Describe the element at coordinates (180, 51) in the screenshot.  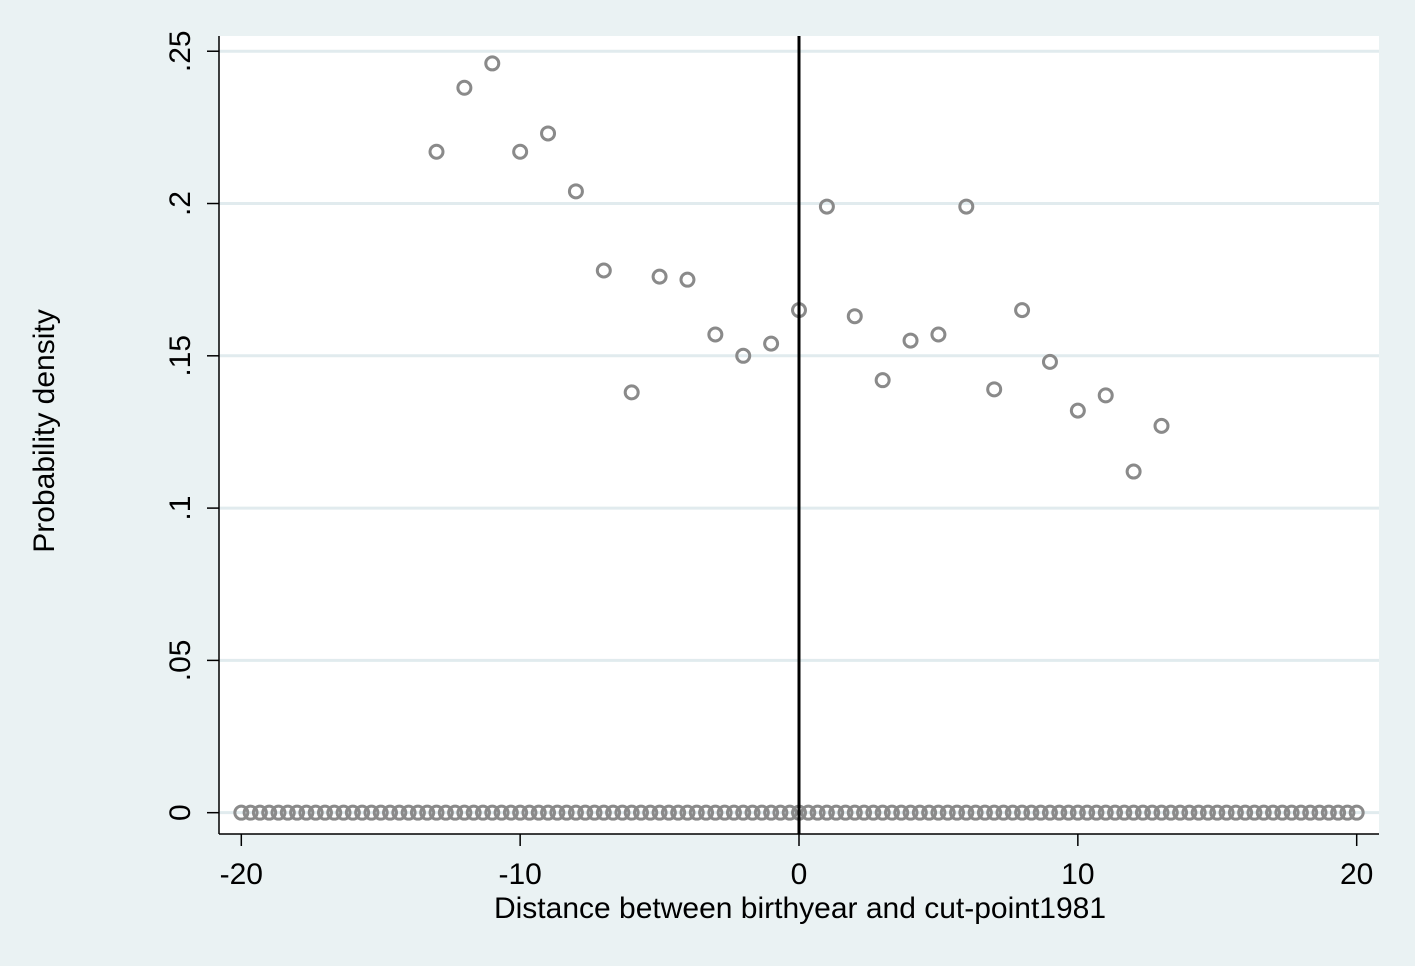
I see `y-tick-label: .25` at that location.